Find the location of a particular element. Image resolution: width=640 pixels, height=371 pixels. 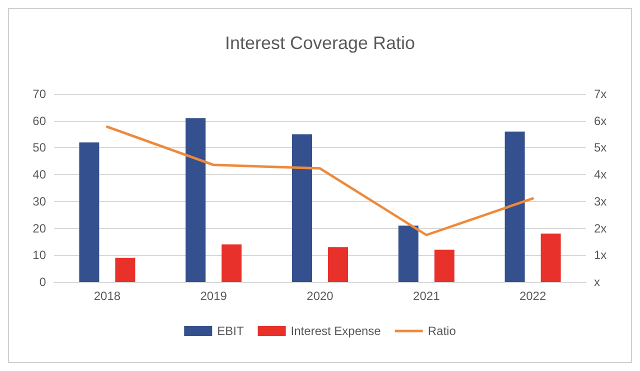

y2-tick-label: 2x is located at coordinates (600, 228).